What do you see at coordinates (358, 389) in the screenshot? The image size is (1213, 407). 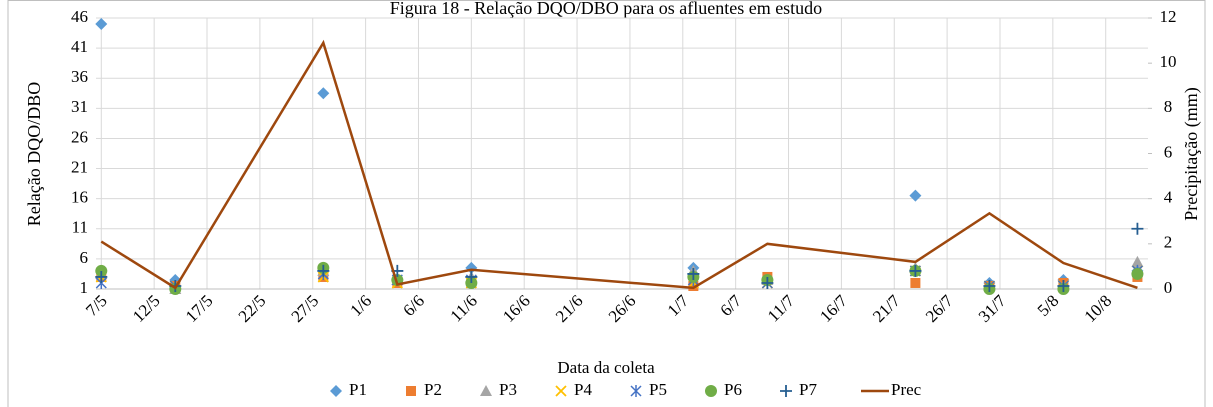 I see `legend-label: P1` at bounding box center [358, 389].